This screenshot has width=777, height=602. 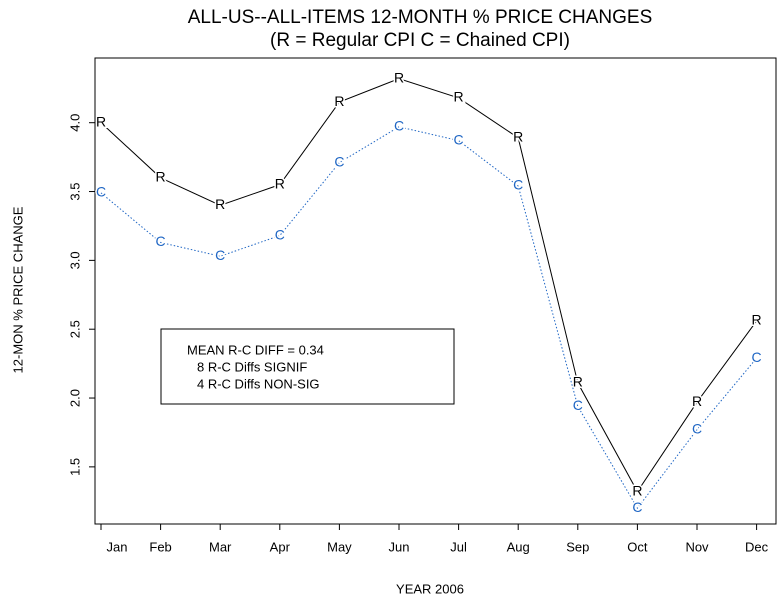 I want to click on y-tick-label: 2.0, so click(x=74, y=398).